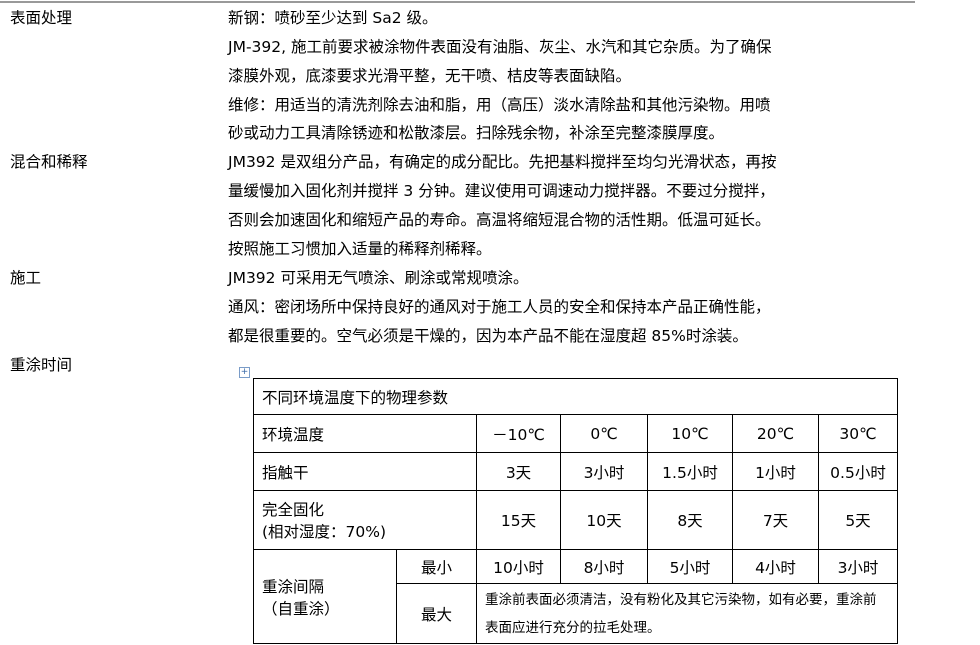  What do you see at coordinates (499, 307) in the screenshot?
I see `text-line: 通风：密闭场所中保持良好的通风对于施工人员的安全和保持本产品正确性能，` at bounding box center [499, 307].